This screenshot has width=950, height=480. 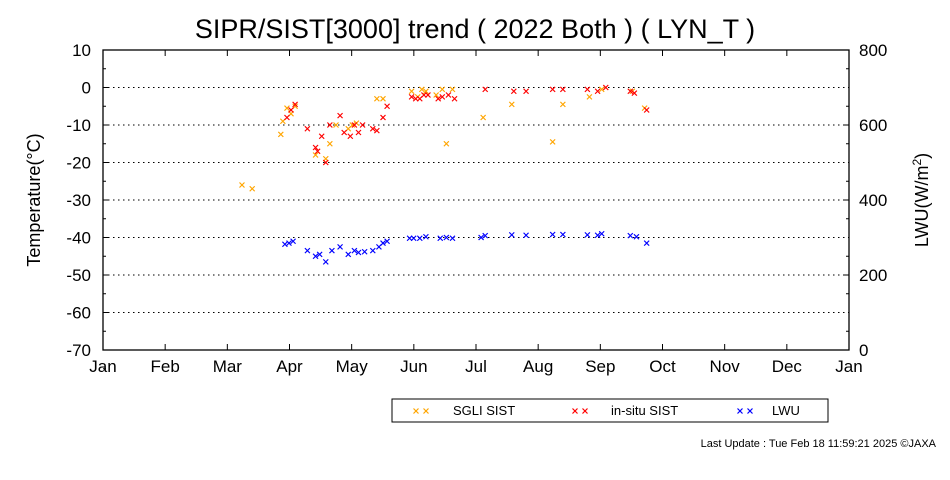 What do you see at coordinates (644, 410) in the screenshot?
I see `legend-label: in-situ SIST` at bounding box center [644, 410].